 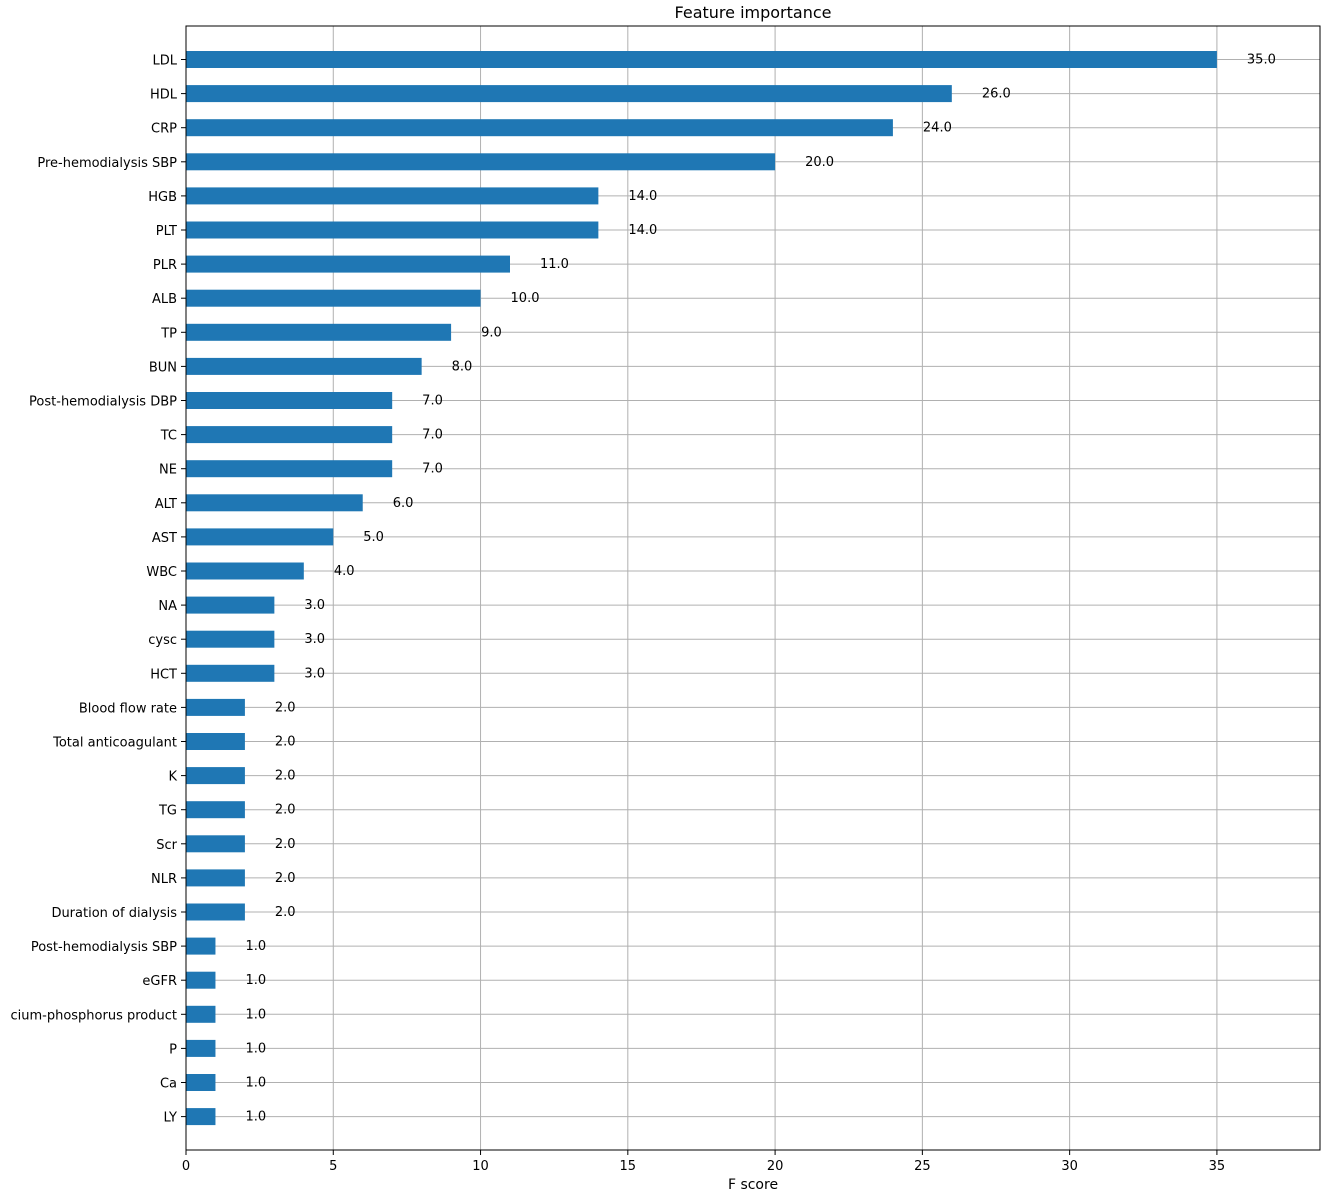 What do you see at coordinates (164, 538) in the screenshot?
I see `y-tick-label: AST` at bounding box center [164, 538].